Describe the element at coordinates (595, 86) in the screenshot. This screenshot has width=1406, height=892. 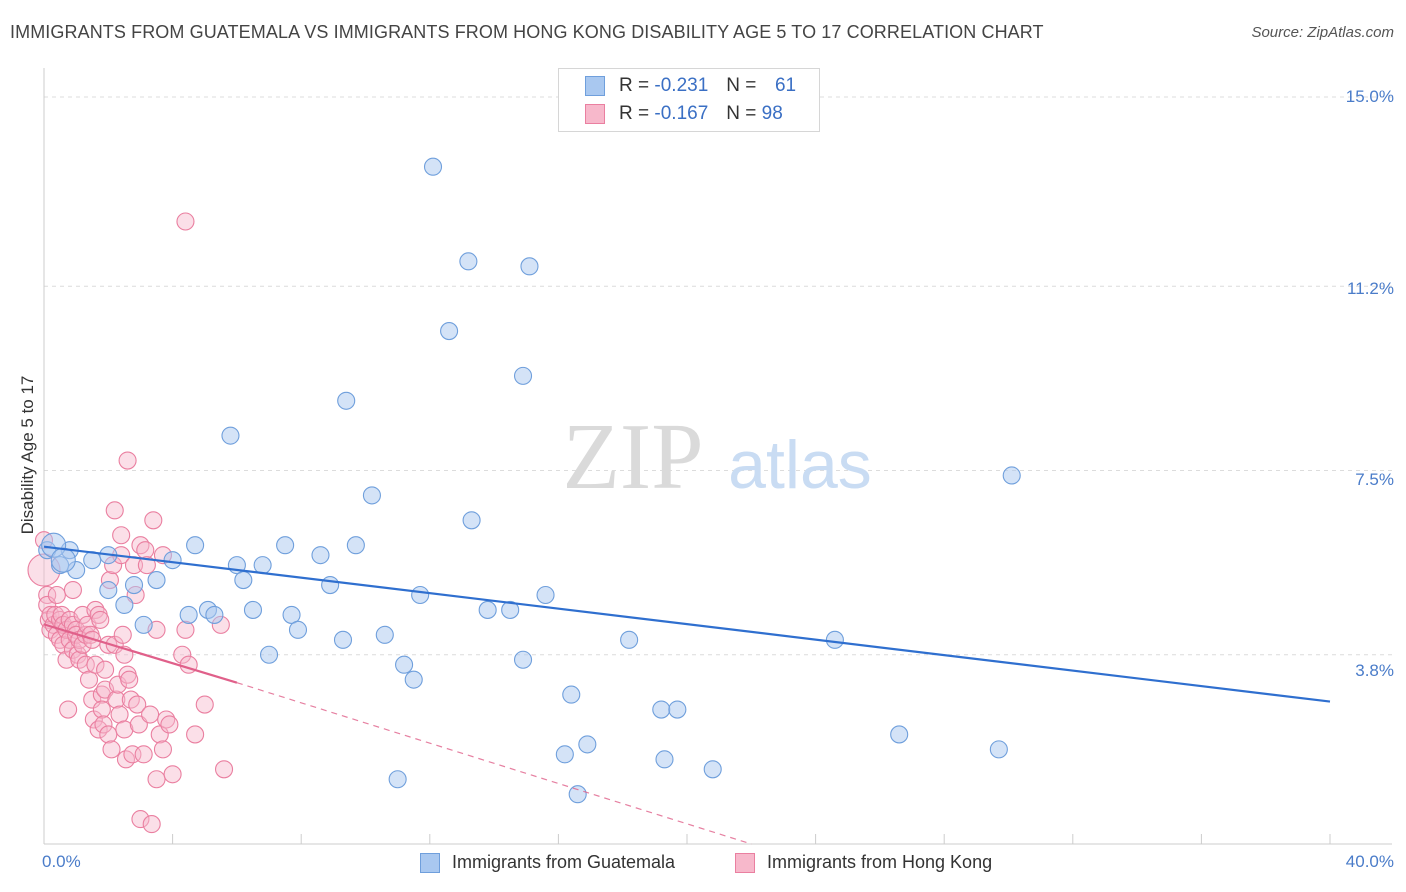
I see `guatemala-swatch` at that location.